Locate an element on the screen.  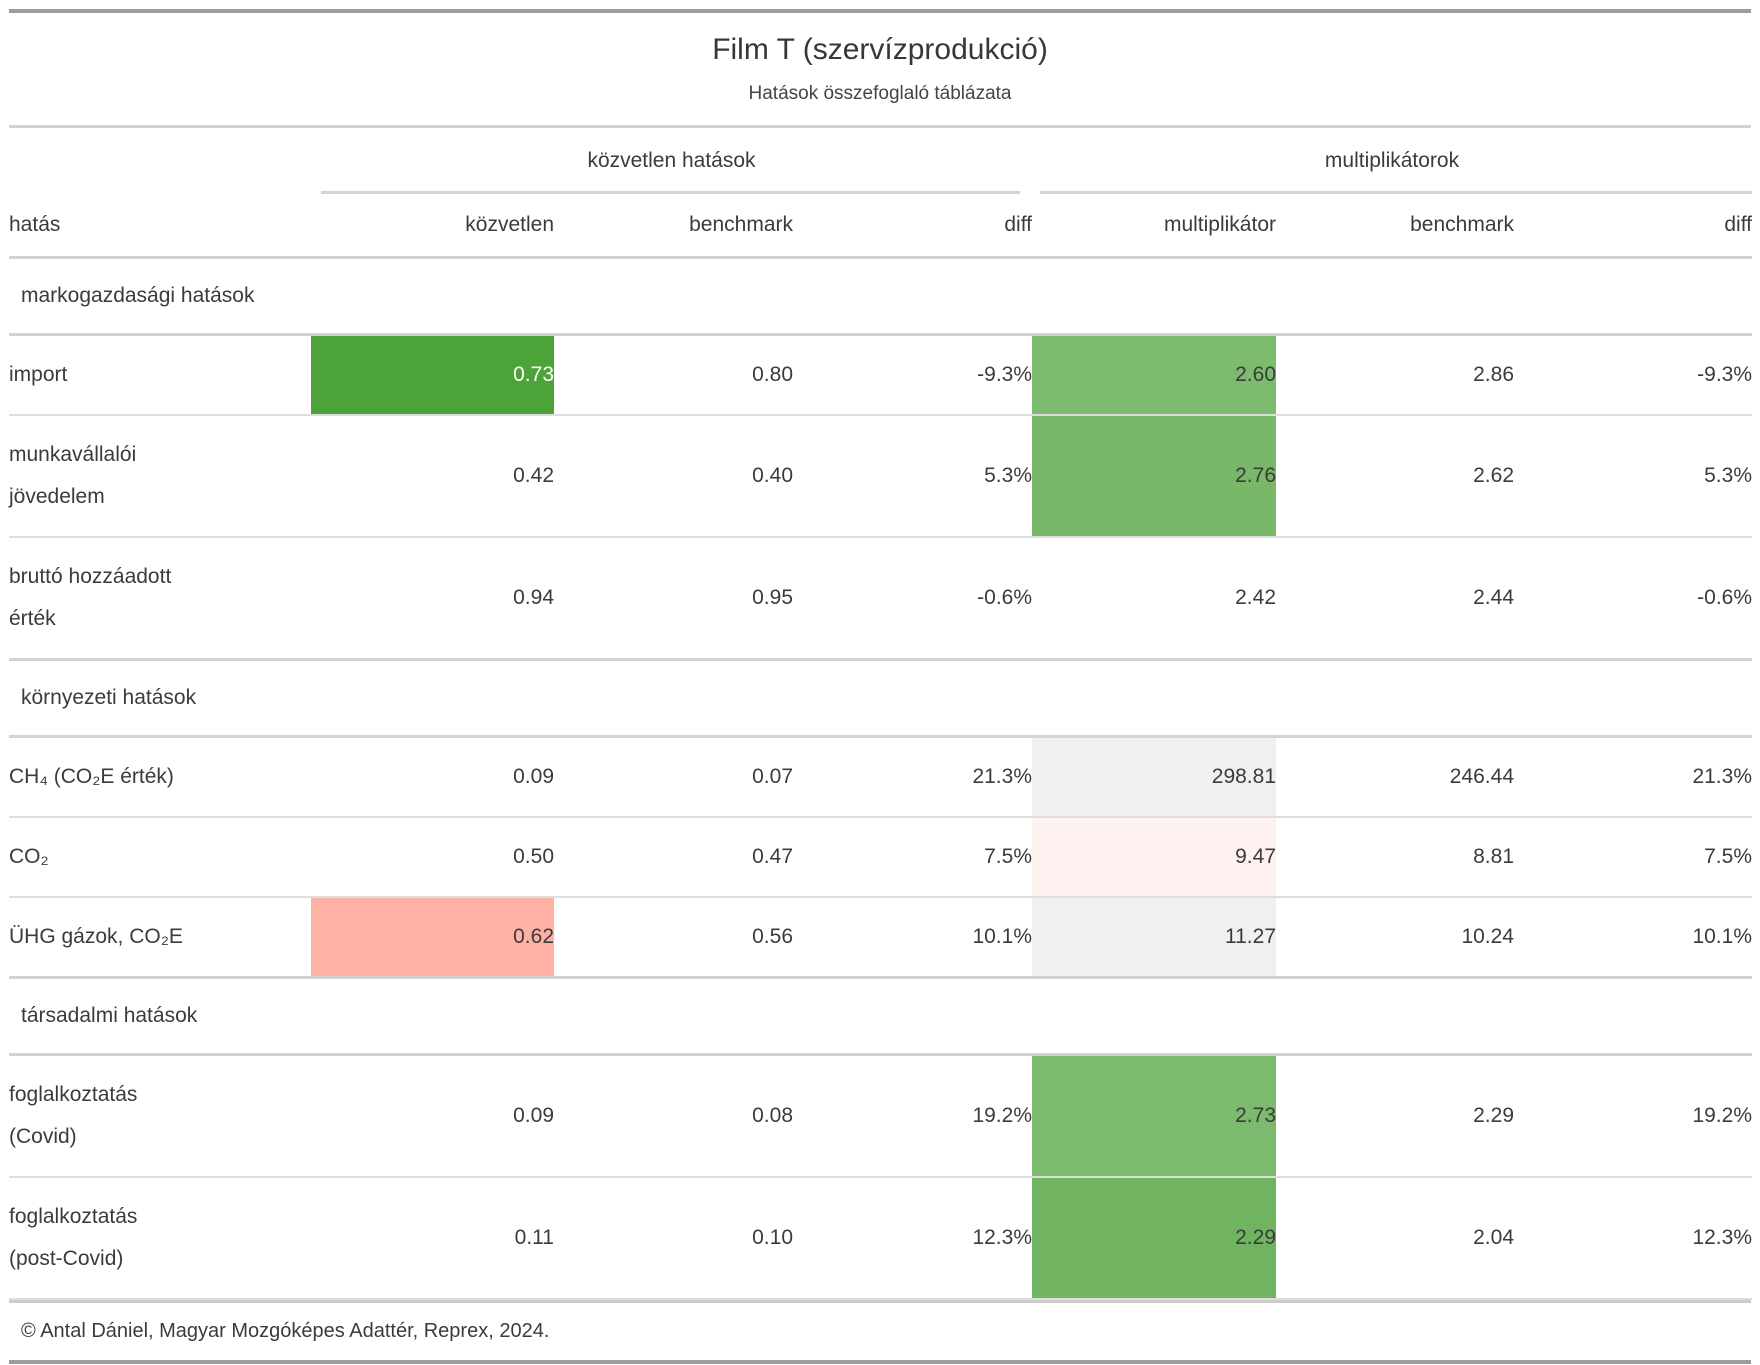
value-cell: 0.10 is located at coordinates (673, 1238).